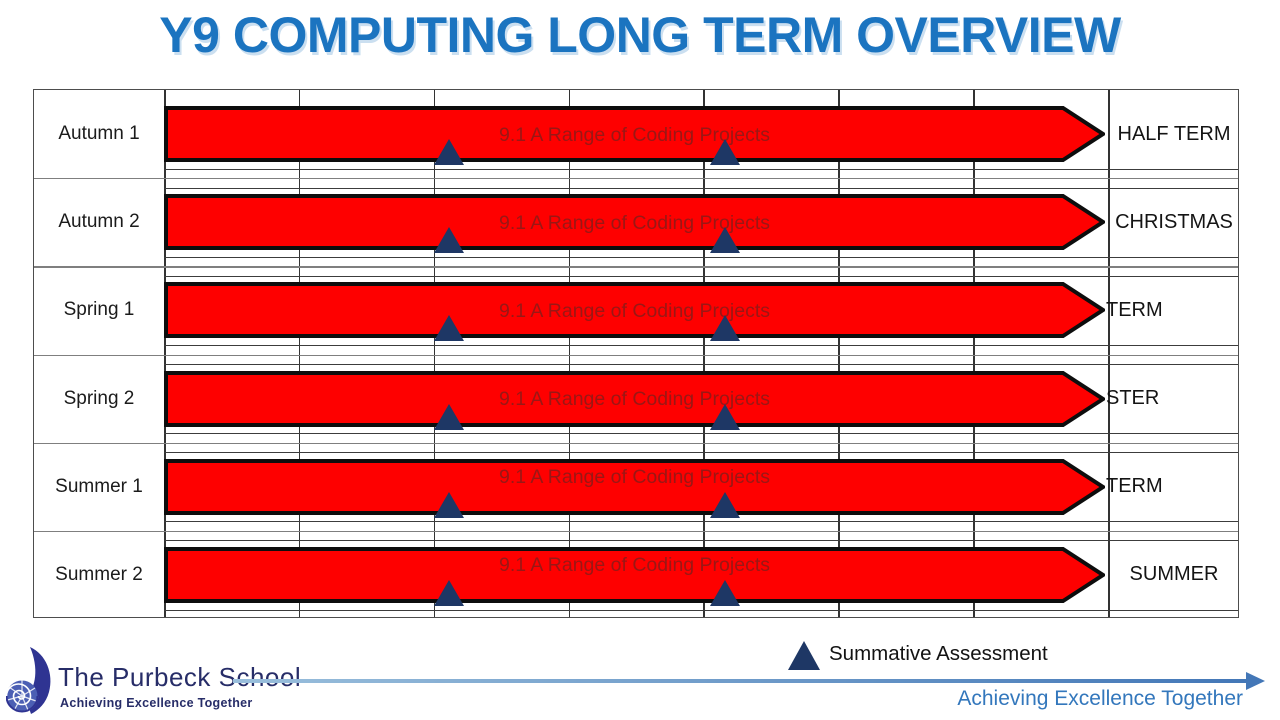  Describe the element at coordinates (99, 398) in the screenshot. I see `term-label: Spring 2` at that location.